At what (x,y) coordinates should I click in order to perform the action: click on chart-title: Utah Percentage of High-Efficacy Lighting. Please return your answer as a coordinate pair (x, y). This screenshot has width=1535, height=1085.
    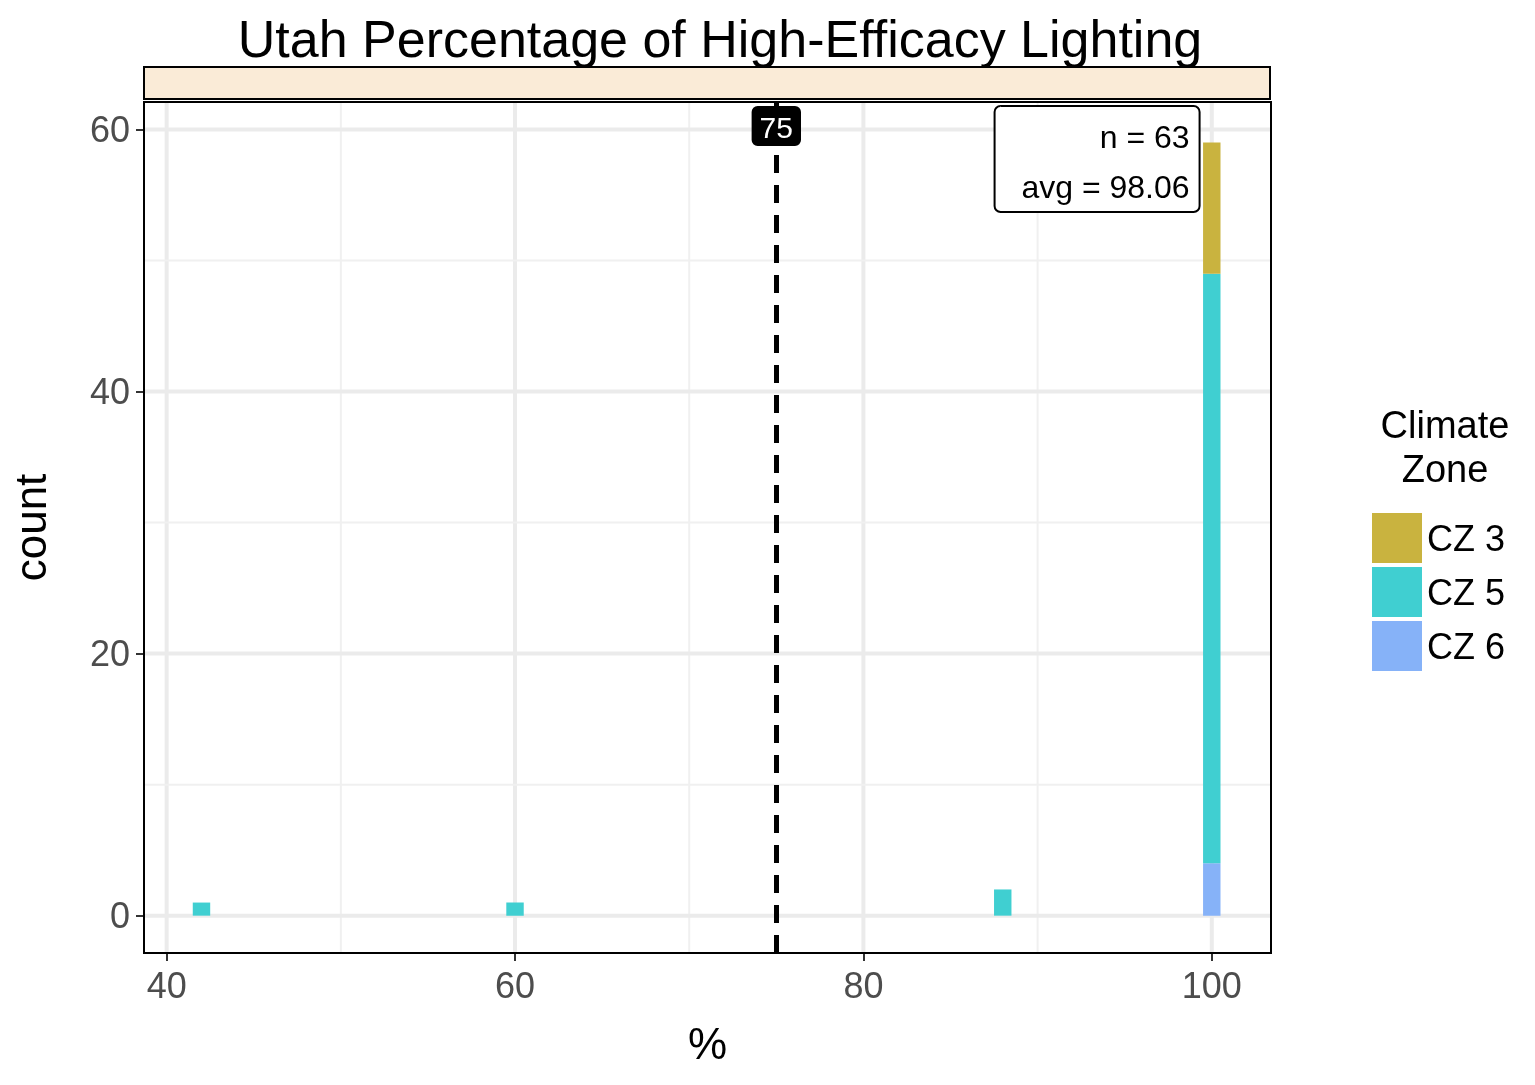
    Looking at the image, I should click on (720, 39).